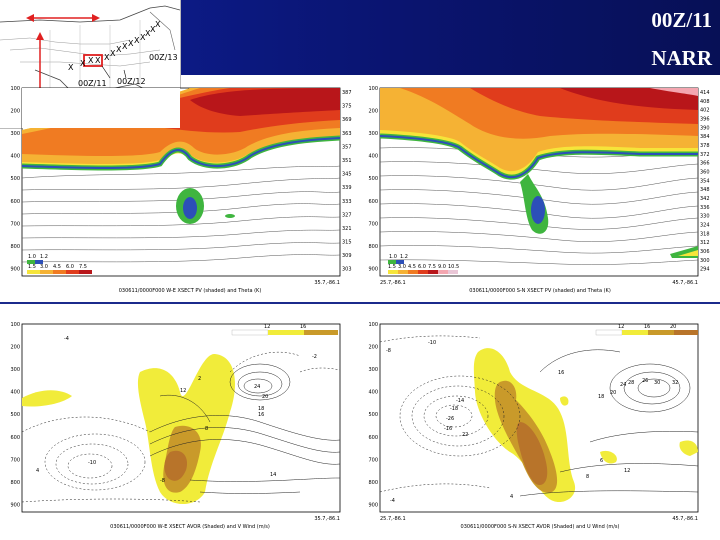  What do you see at coordinates (705, 93) in the screenshot?
I see `theta-tick: 414` at bounding box center [705, 93].